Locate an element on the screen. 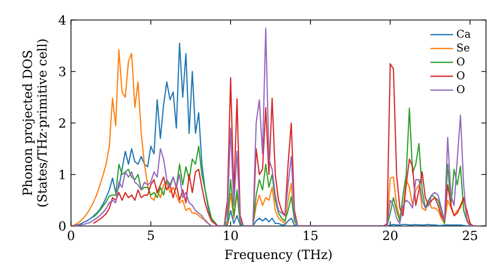 This screenshot has height=280, width=500. y-tick-label: 1 is located at coordinates (62, 175).